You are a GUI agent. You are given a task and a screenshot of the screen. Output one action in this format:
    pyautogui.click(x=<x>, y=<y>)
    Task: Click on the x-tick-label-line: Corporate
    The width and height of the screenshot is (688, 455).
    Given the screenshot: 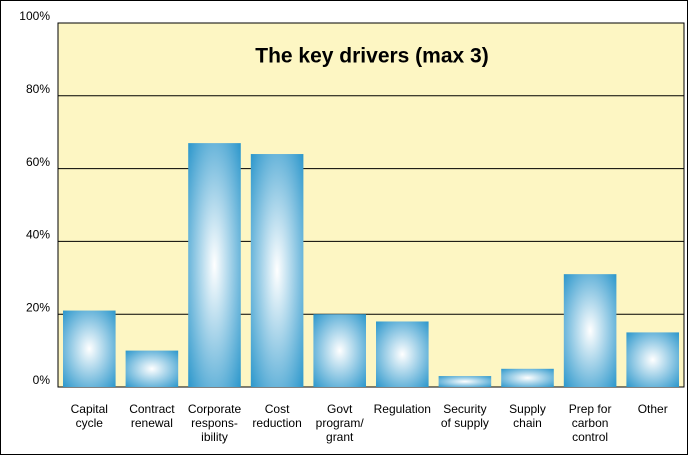 What is the action you would take?
    pyautogui.click(x=215, y=409)
    